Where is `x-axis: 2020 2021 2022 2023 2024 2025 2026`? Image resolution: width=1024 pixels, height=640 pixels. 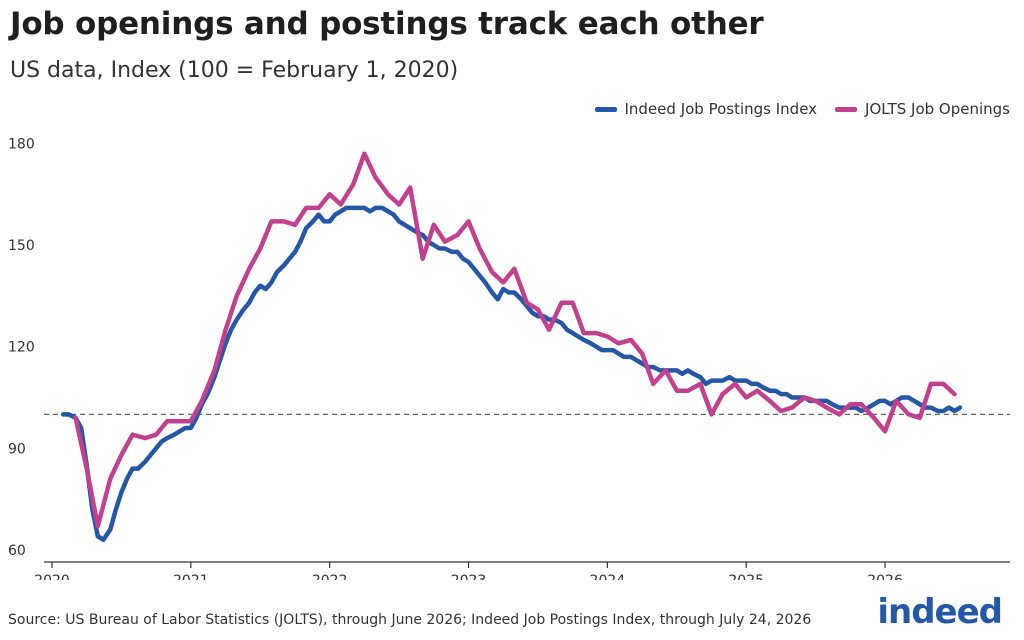
x-axis: 2020 2021 2022 2023 2024 2025 2026 is located at coordinates (522, 570).